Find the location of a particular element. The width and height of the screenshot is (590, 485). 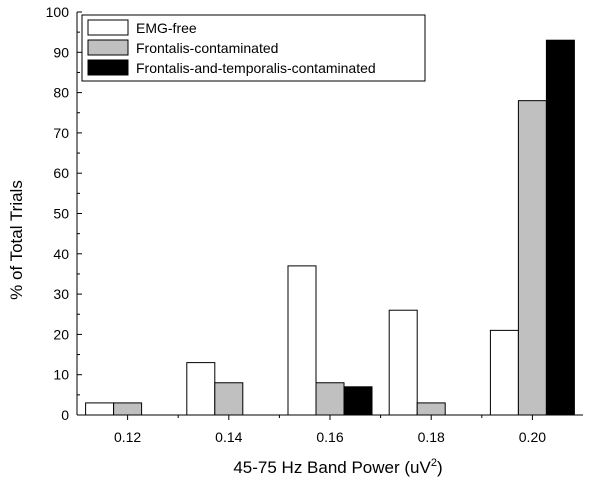

x-axis-label-end: ) is located at coordinates (440, 467).